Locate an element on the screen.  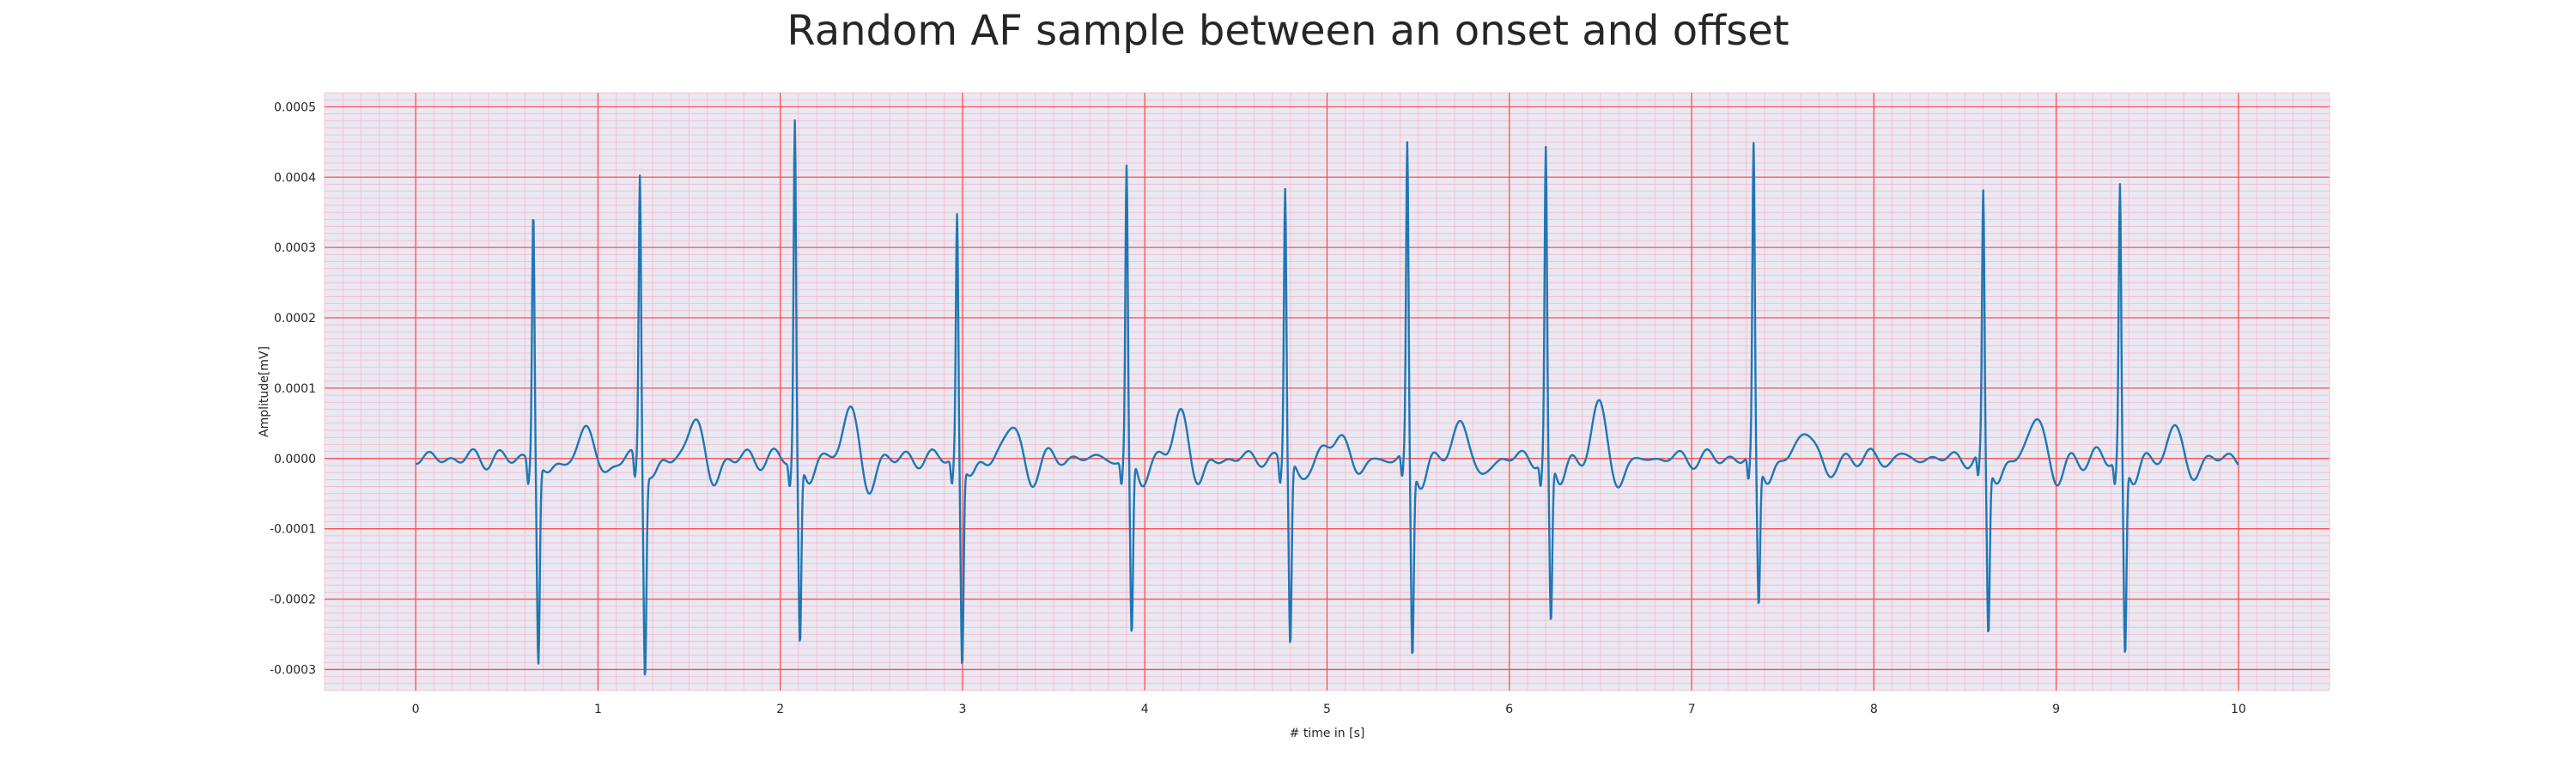
x-tick-label: 1 is located at coordinates (598, 709).